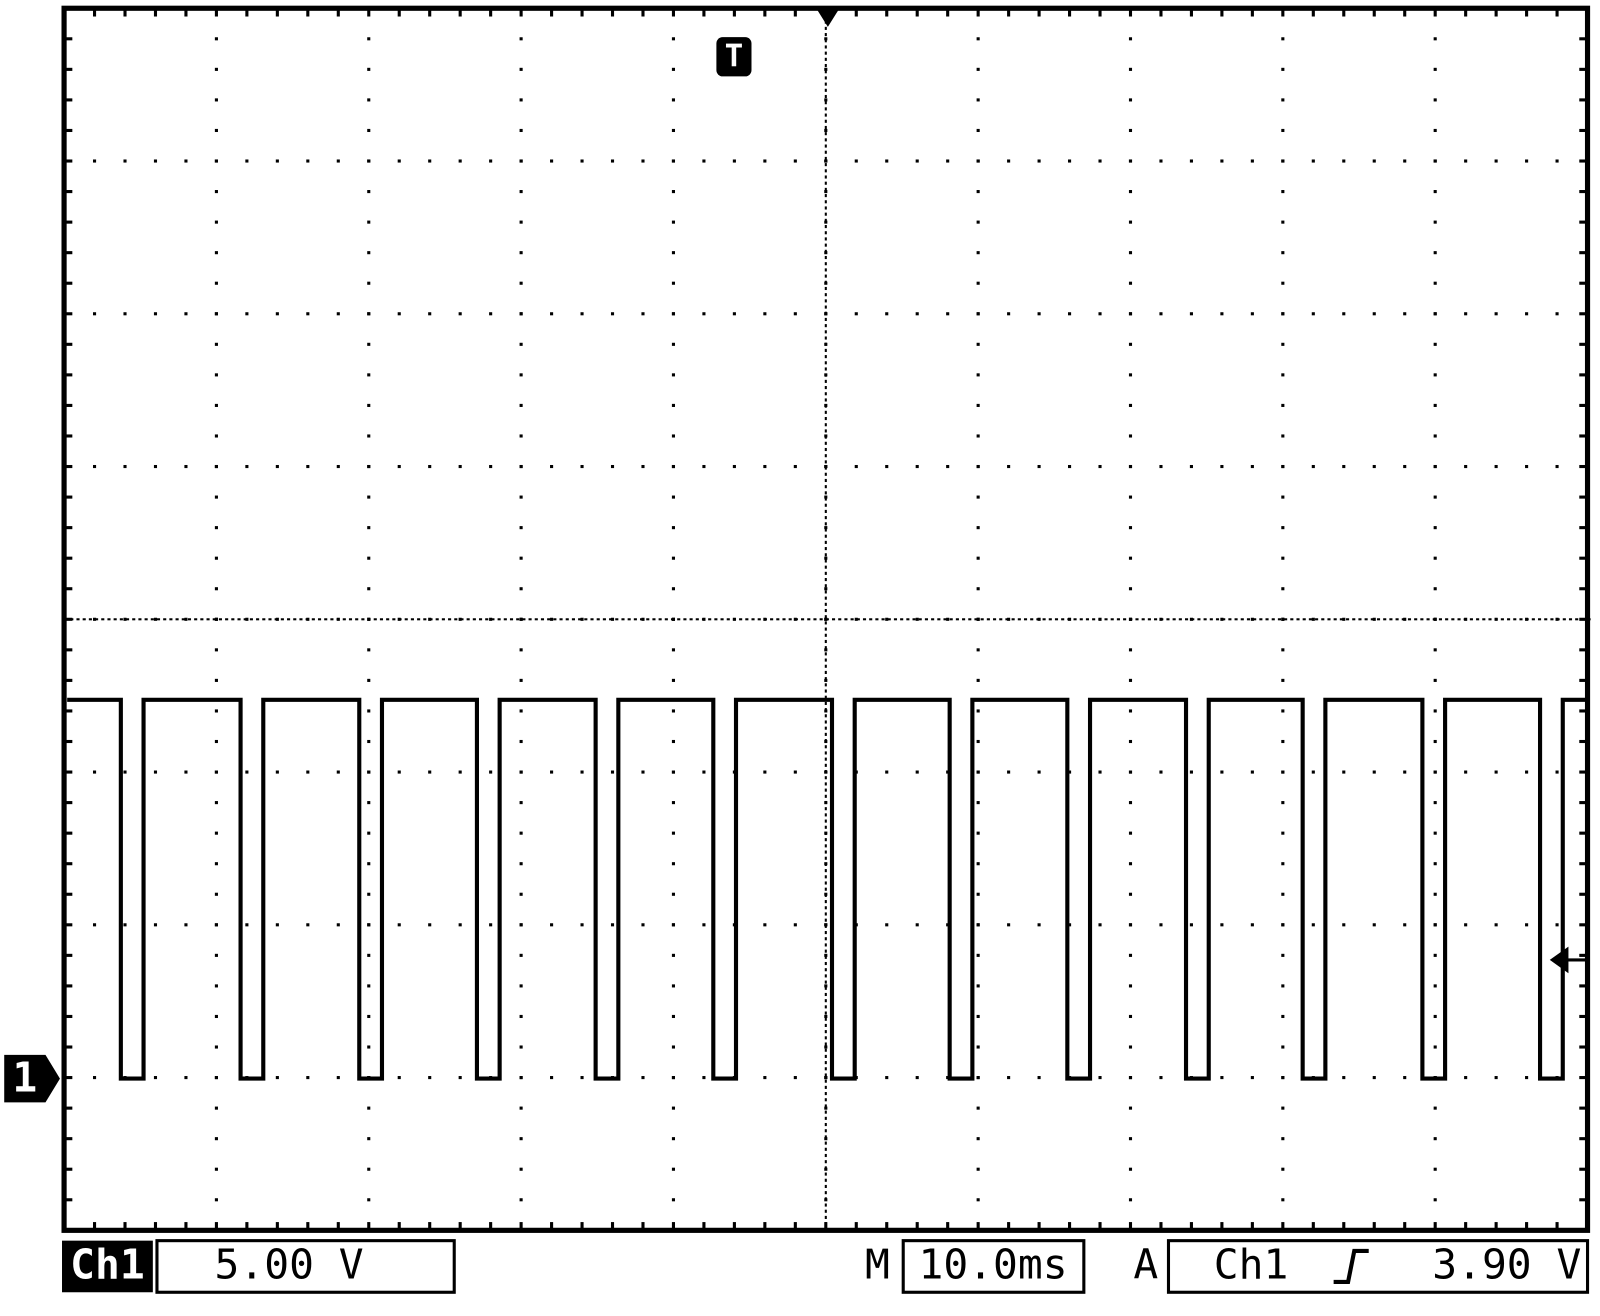 The image size is (1600, 1316). Describe the element at coordinates (993, 1266) in the screenshot. I see `timebase-box` at that location.